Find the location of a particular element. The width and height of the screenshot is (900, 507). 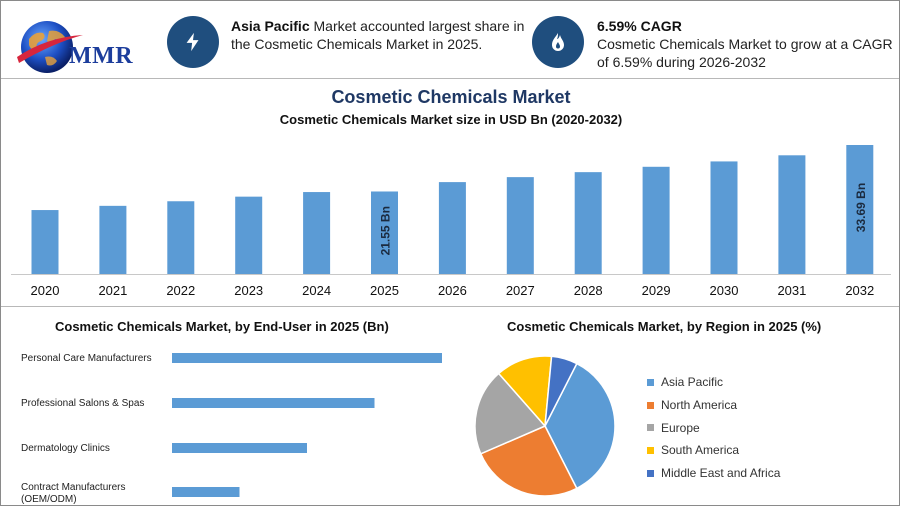

end-user-label: Personal Care Manufacturers is located at coordinates (86, 358).